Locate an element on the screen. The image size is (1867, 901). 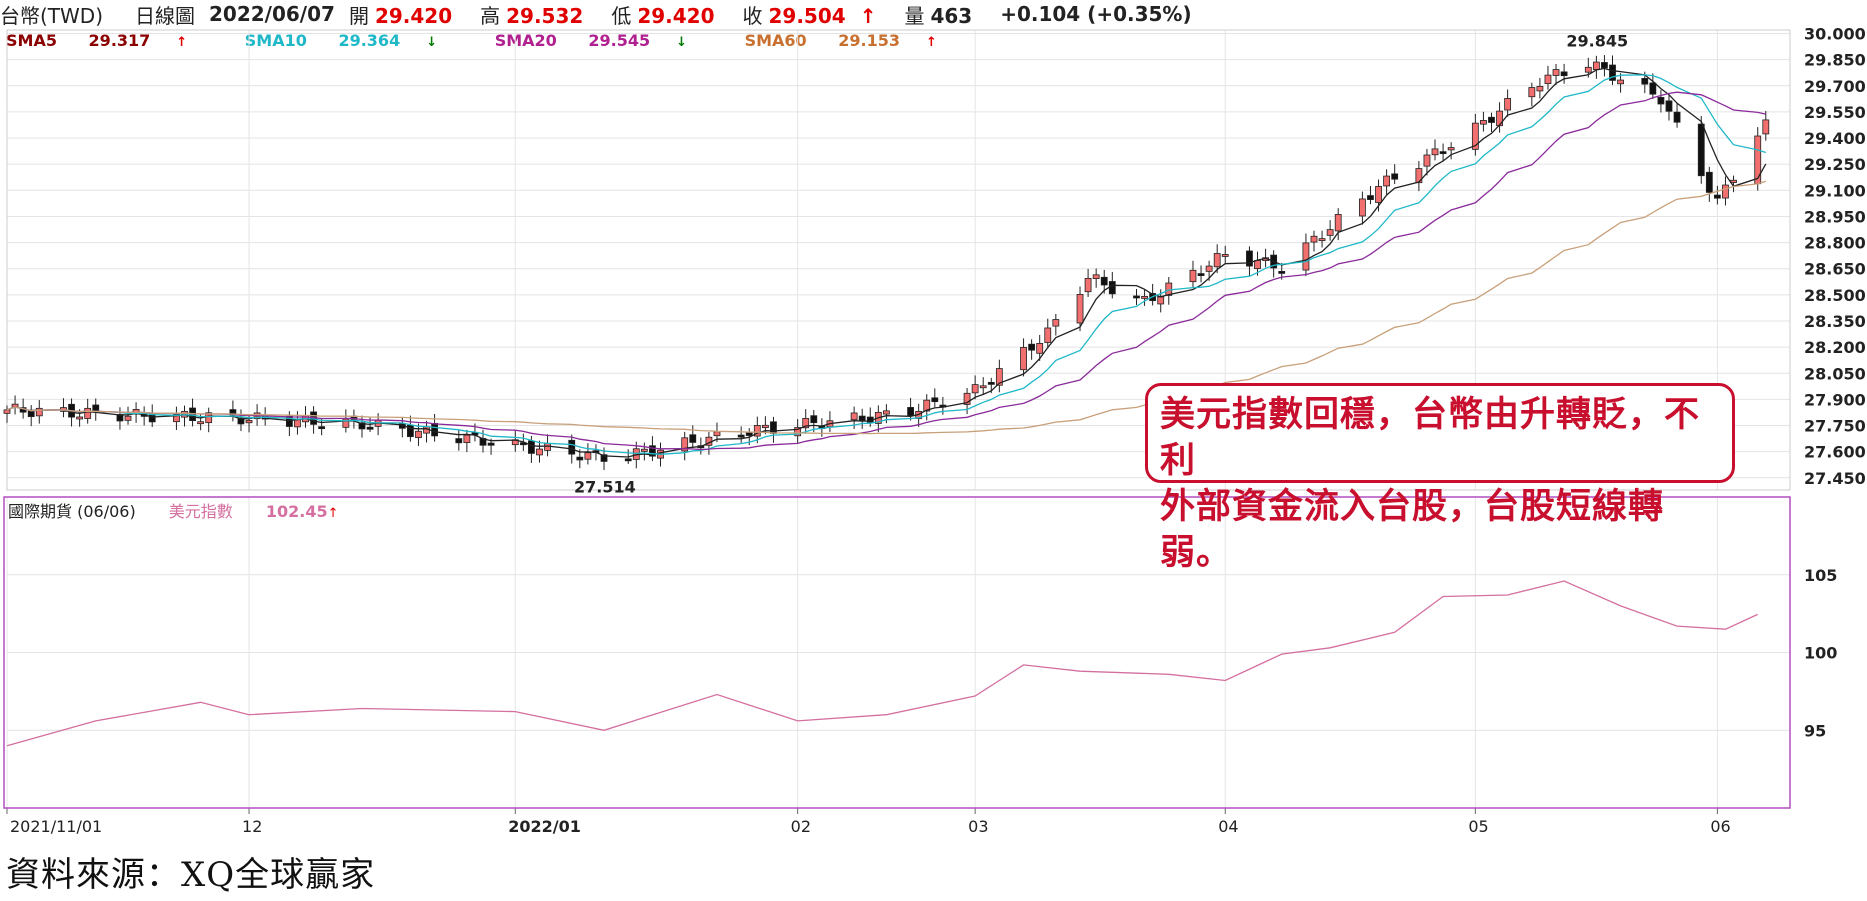
open-label: 開 is located at coordinates (358, 15).